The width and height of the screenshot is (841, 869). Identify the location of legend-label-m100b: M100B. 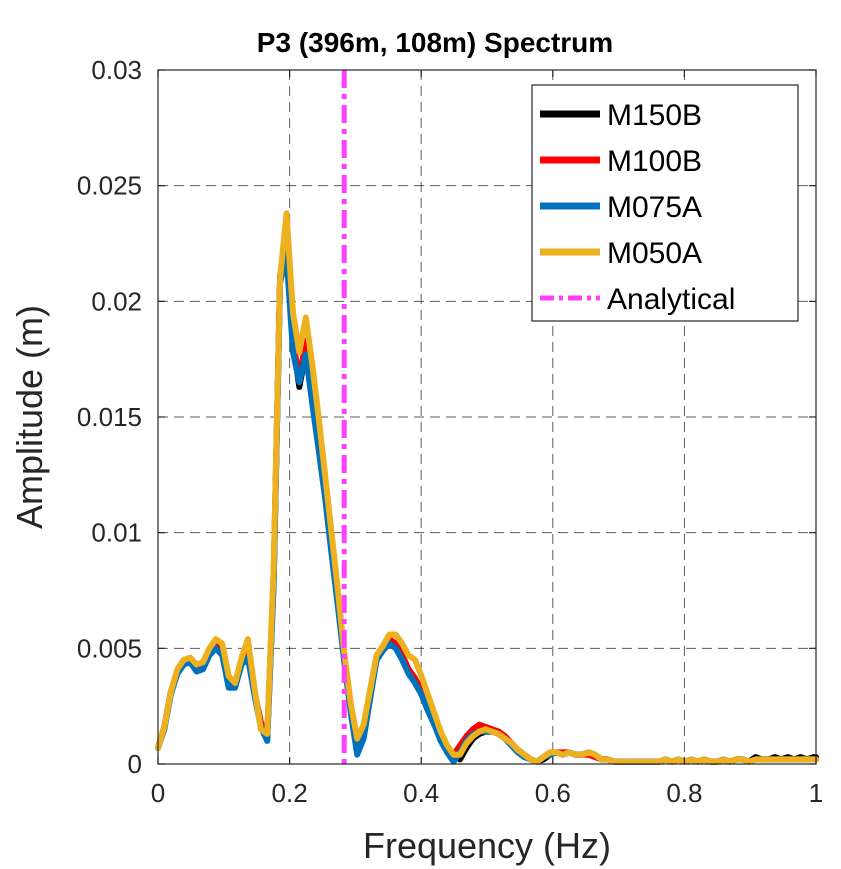
(654, 161).